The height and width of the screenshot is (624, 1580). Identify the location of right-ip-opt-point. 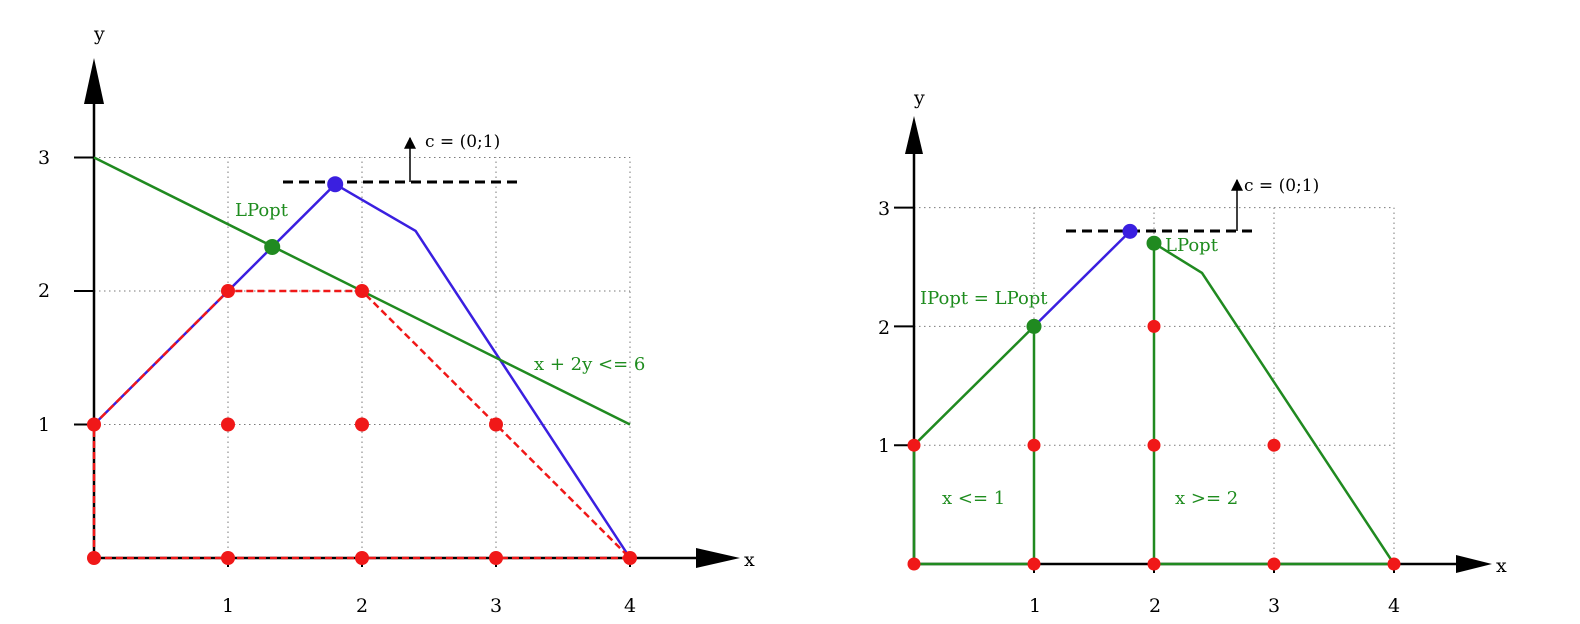
(1034, 326).